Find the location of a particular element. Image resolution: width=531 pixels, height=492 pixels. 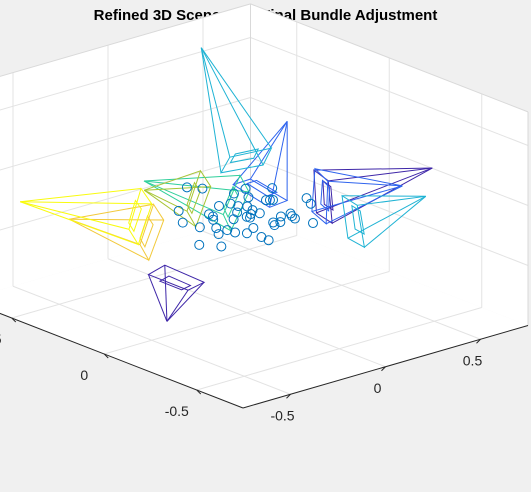

x-tick-label: 0 is located at coordinates (378, 388).